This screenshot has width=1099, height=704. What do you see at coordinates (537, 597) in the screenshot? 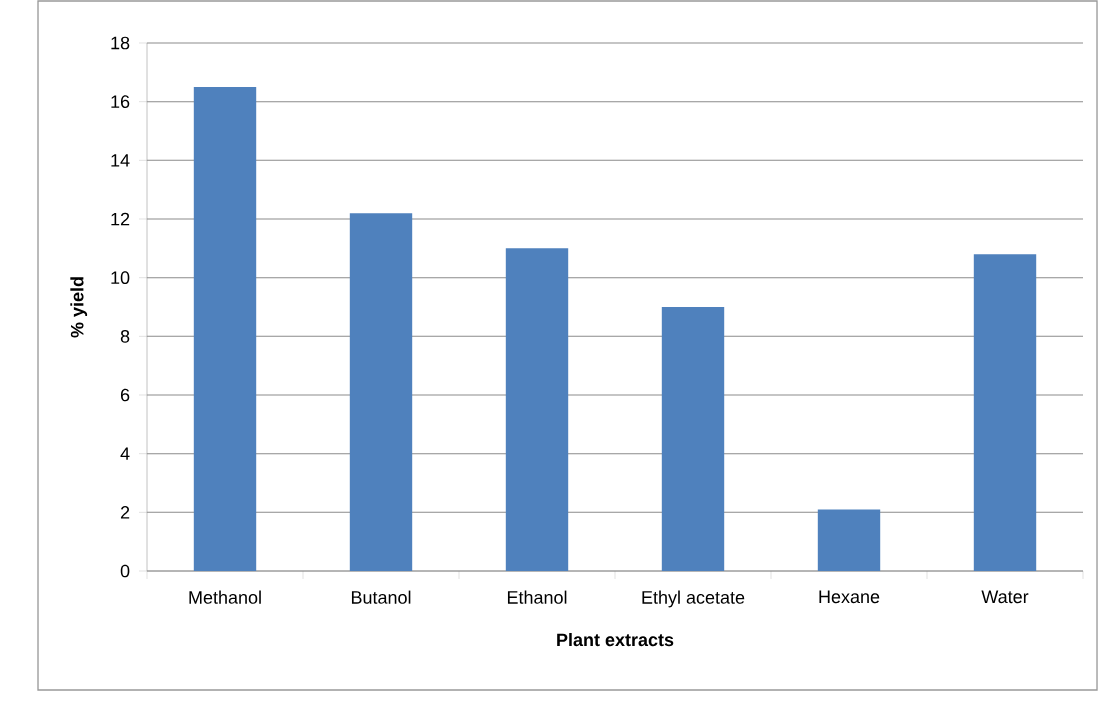
I see `x-tick-label: Ethanol` at bounding box center [537, 597].